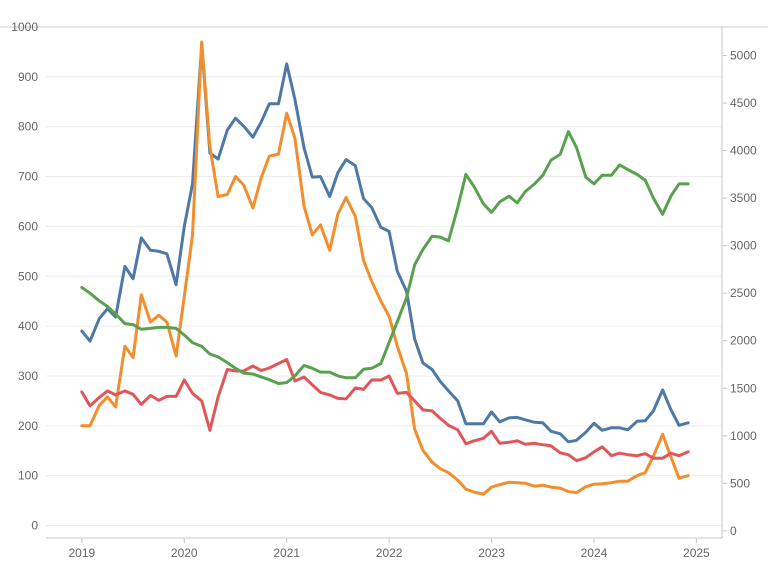  Describe the element at coordinates (184, 553) in the screenshot. I see `x-tick-label: 2020` at that location.